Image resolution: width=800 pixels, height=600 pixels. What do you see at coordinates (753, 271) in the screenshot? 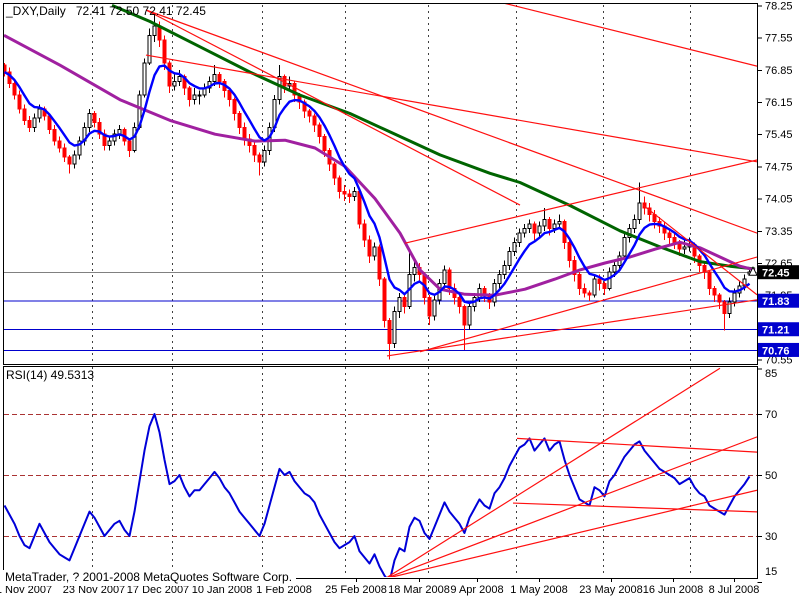
I see `last-price-marker` at bounding box center [753, 271].